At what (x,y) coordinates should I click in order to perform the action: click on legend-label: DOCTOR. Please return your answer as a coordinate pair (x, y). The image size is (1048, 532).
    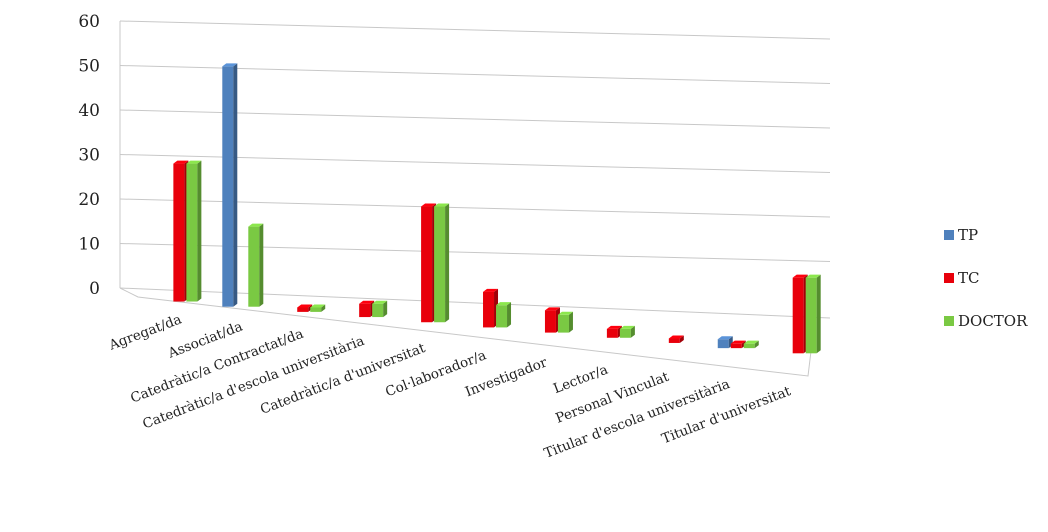
    Looking at the image, I should click on (993, 321).